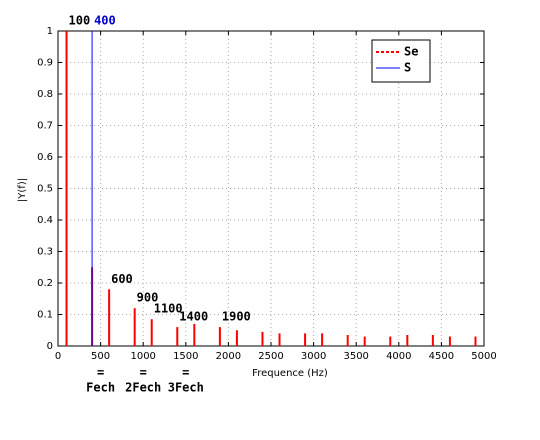  I want to click on y-tick-label: 0.7, so click(45, 126).